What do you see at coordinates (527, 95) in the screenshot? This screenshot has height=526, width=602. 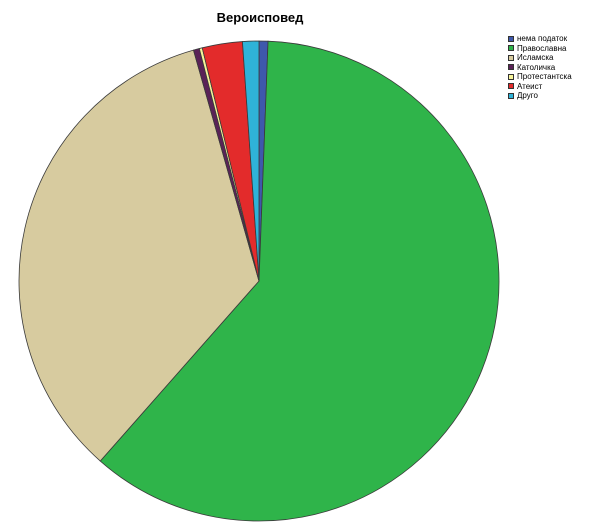 I see `legend-label: Друго` at bounding box center [527, 95].